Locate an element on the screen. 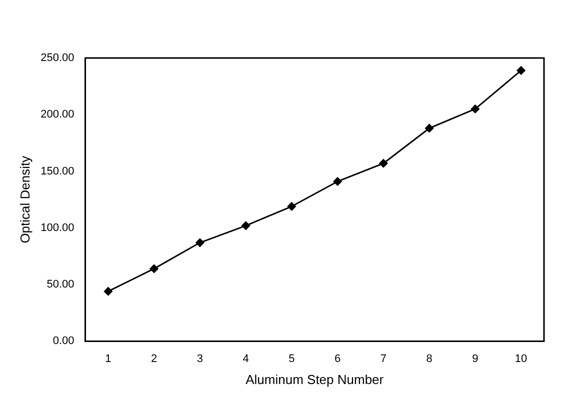  x-tick-label: 6 is located at coordinates (337, 358).